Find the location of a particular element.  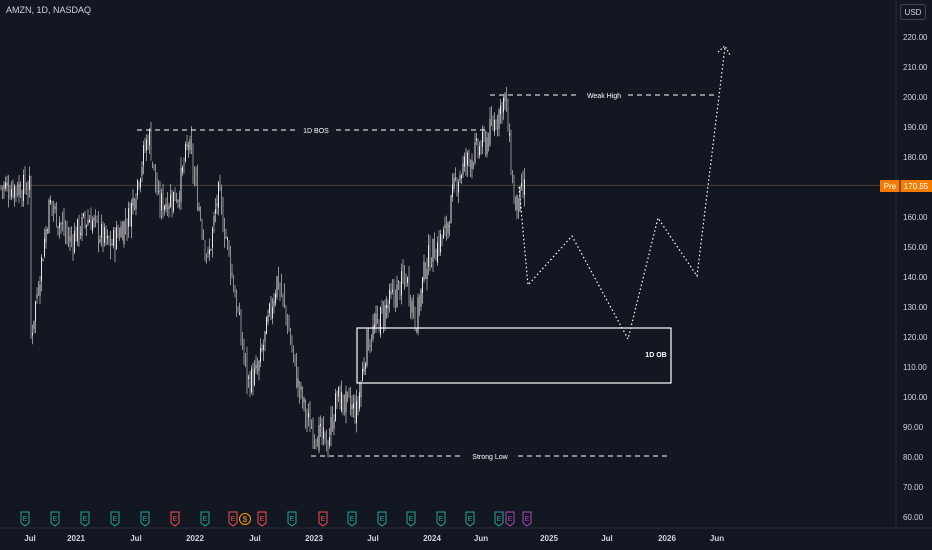

currency-button: USD is located at coordinates (913, 12).